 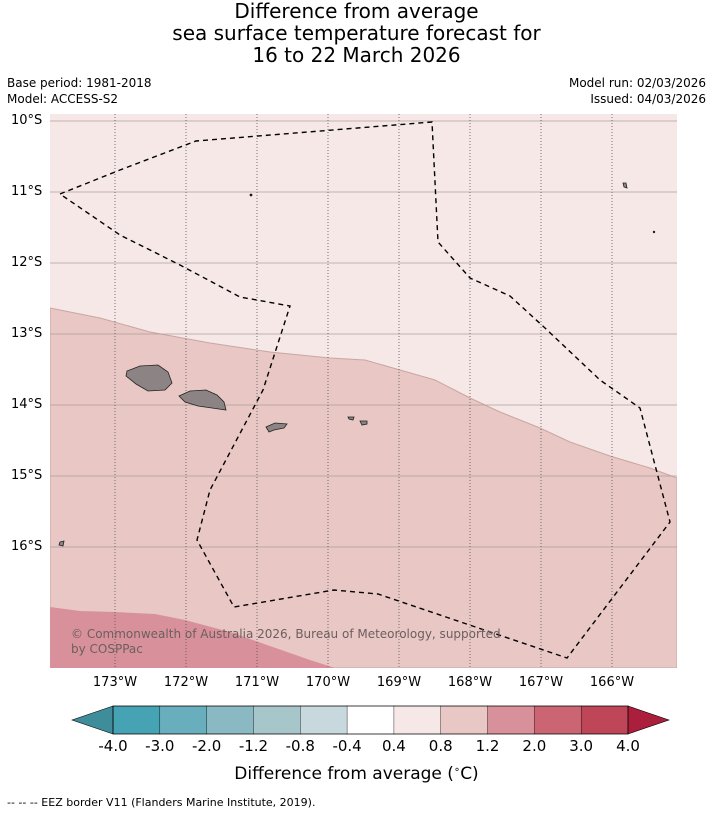 I want to click on colorbar-tick-label: 3.0, so click(x=581, y=746).